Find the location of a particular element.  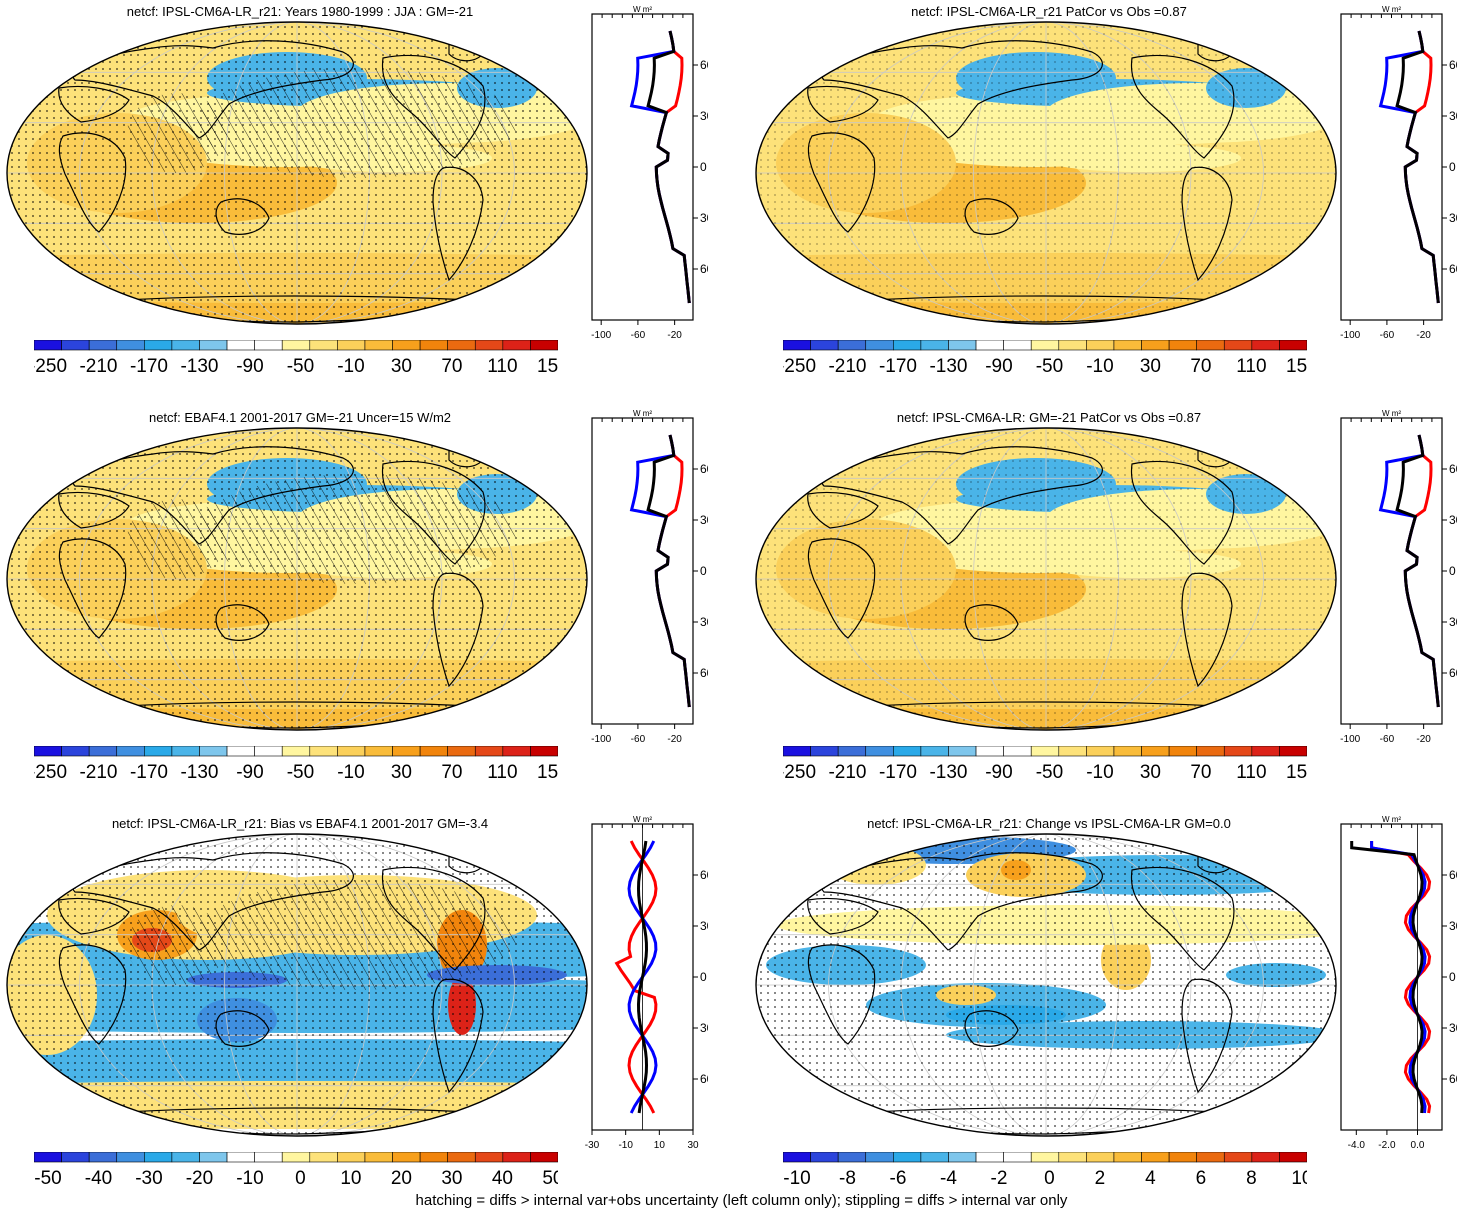

profile-x-tick-label: -30 is located at coordinates (592, 1145).